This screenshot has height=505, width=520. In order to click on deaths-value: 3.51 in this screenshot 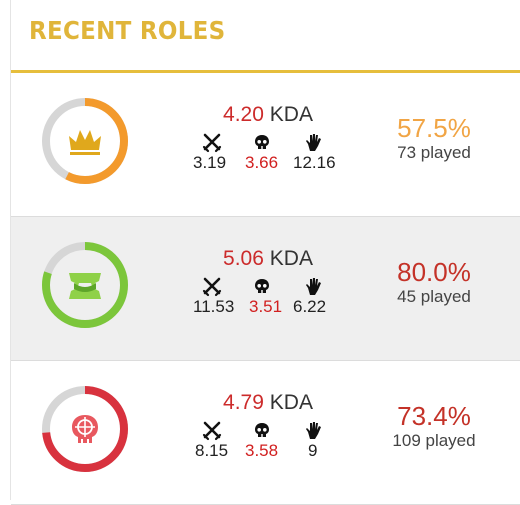, I will do `click(266, 306)`.